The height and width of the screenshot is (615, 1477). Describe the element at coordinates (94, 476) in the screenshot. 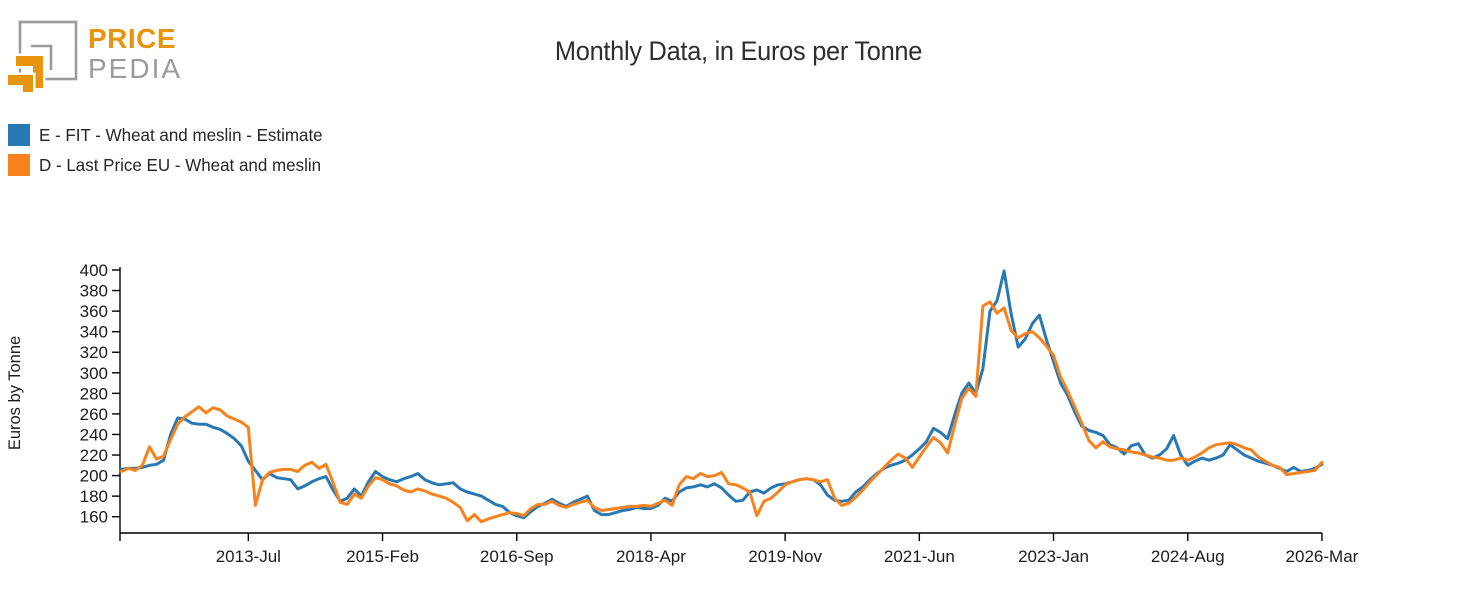

I see `y-axis-tick-label: 200` at that location.